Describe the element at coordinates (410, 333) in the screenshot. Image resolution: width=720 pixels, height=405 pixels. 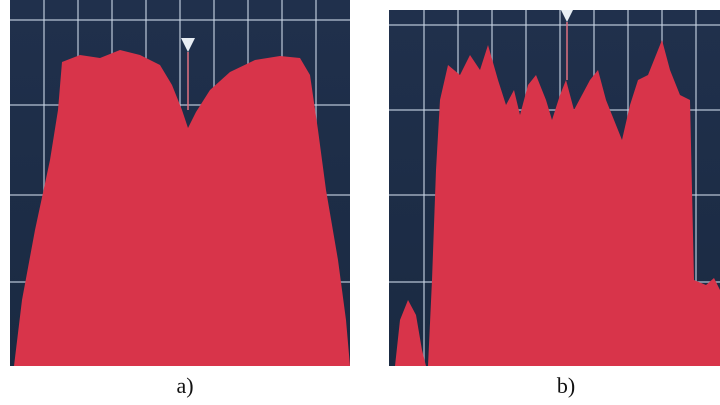
I see `spectrum-trace` at that location.